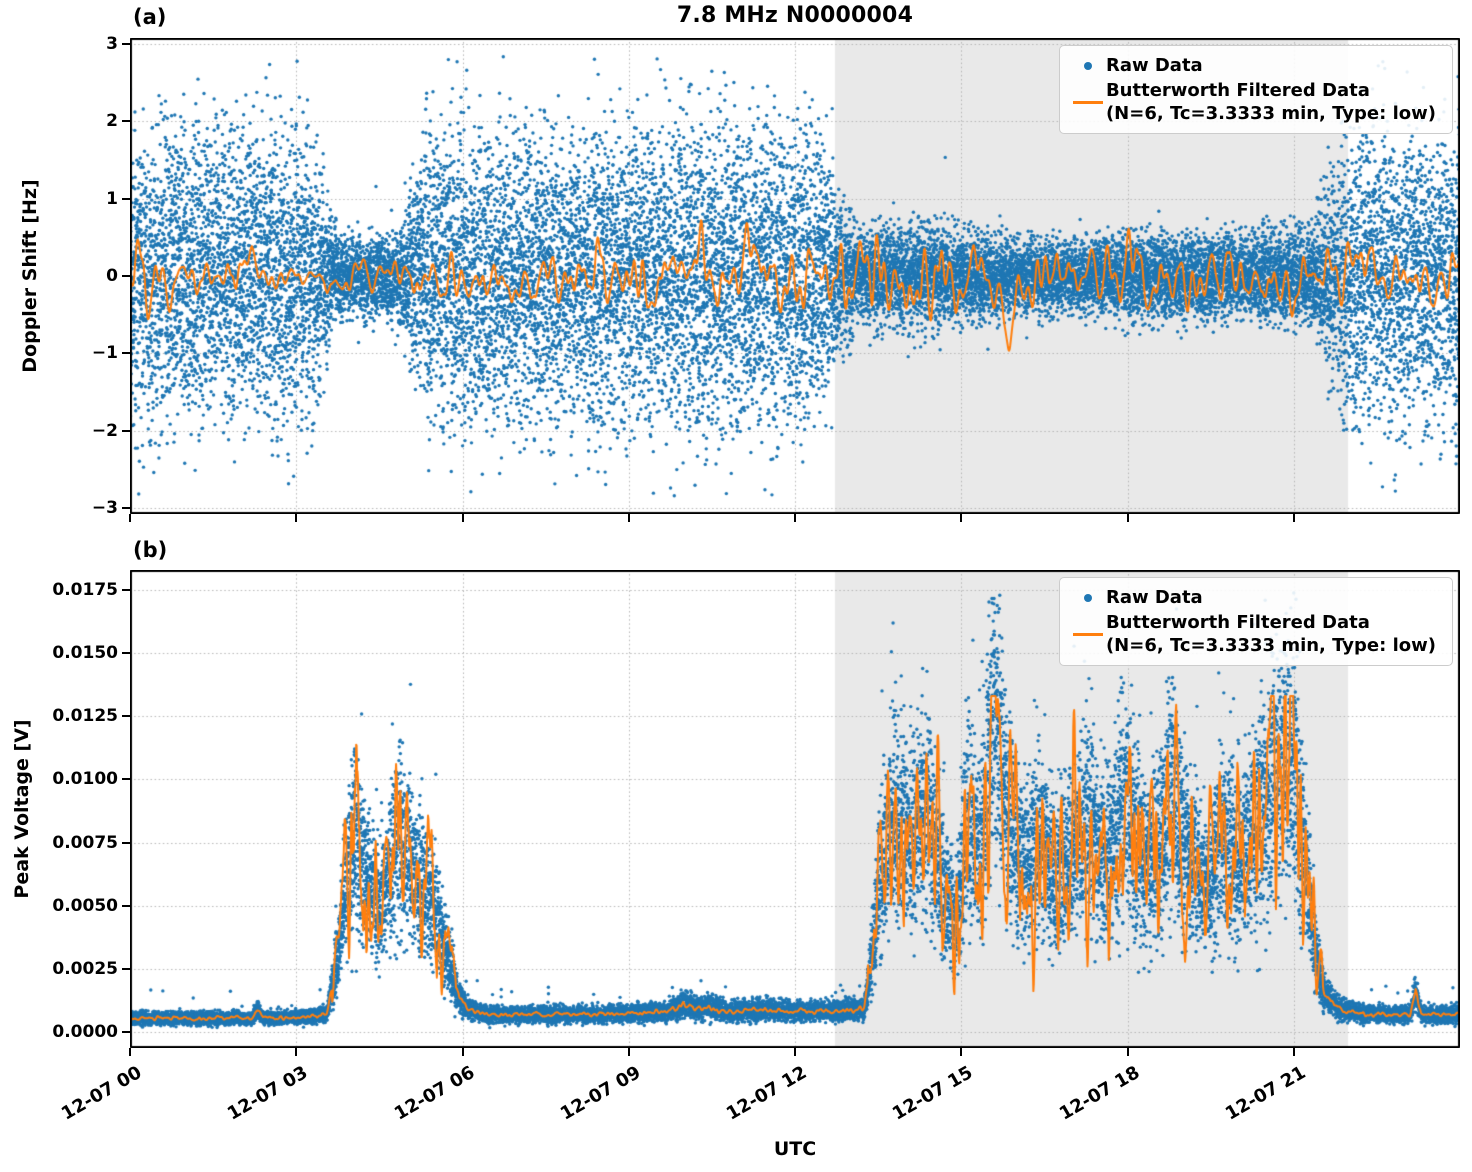 The height and width of the screenshot is (1172, 1472). I want to click on x-tick-label: 12-07 15, so click(933, 1093).